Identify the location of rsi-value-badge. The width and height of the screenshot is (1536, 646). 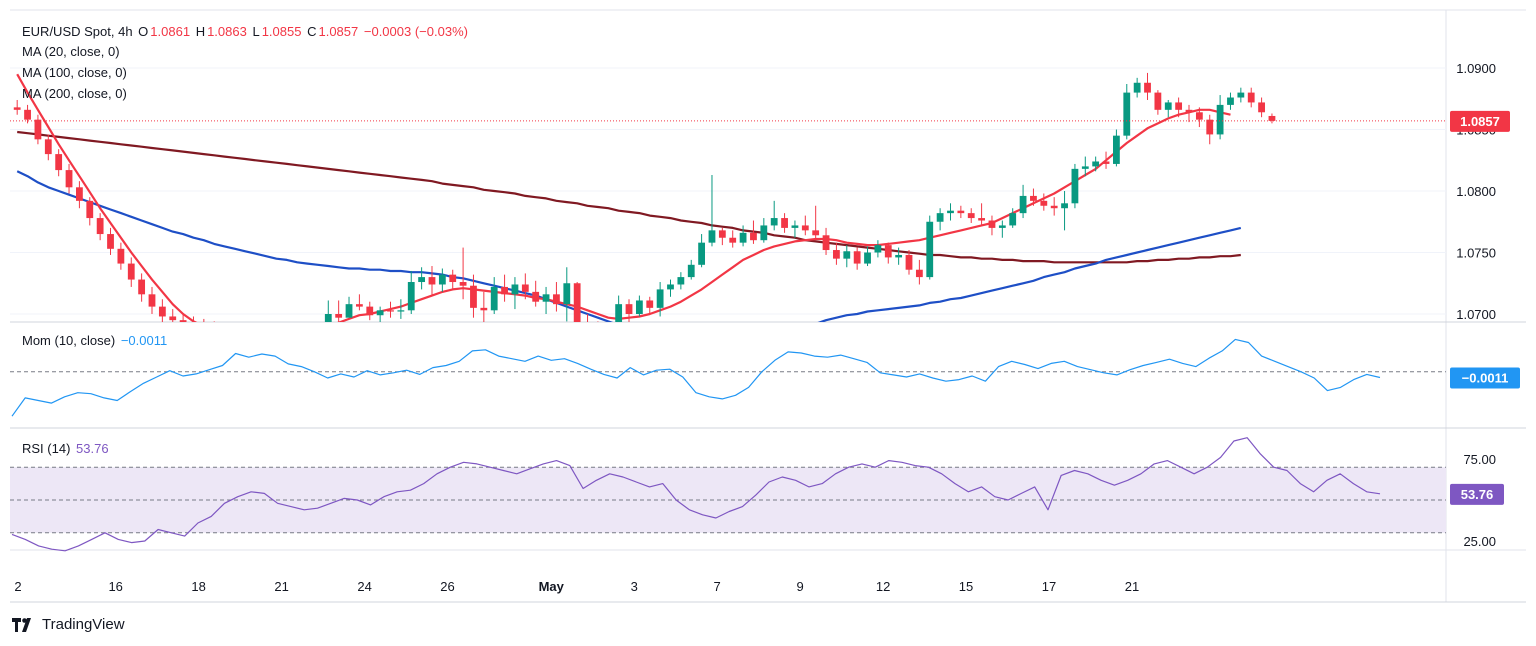
(1477, 494).